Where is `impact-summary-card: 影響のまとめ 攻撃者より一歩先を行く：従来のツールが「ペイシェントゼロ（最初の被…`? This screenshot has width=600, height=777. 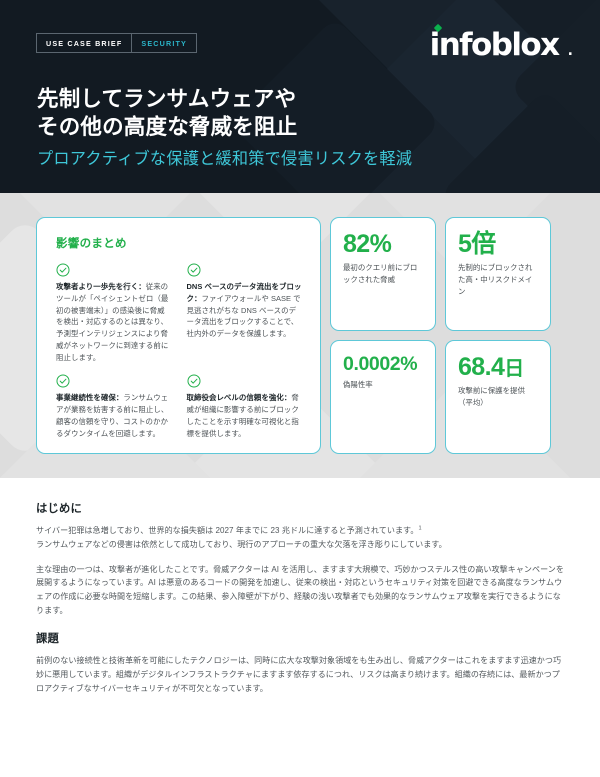
impact-summary-card: 影響のまとめ 攻撃者より一歩先を行く：従来のツールが「ペイシェントゼロ（最初の被… is located at coordinates (178, 335).